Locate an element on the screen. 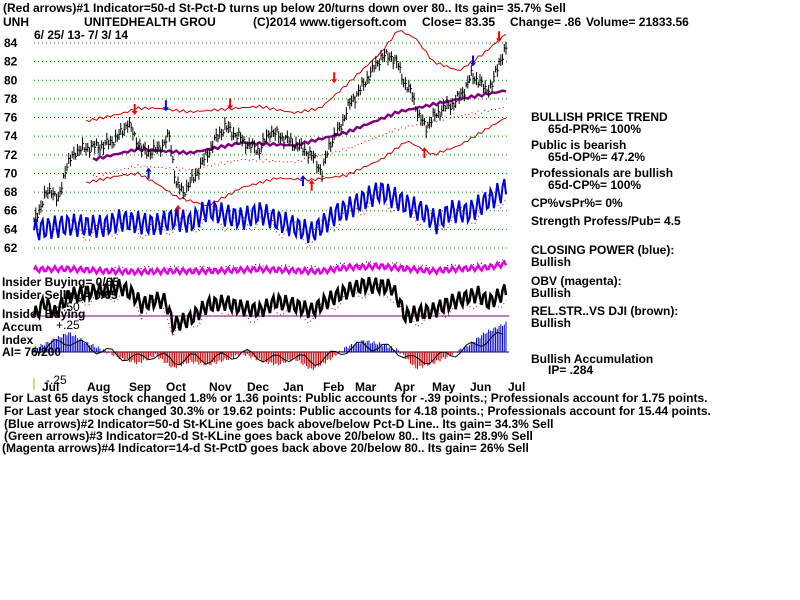  insider-selling-label: Insider Selling= 0/65 is located at coordinates (60, 295).